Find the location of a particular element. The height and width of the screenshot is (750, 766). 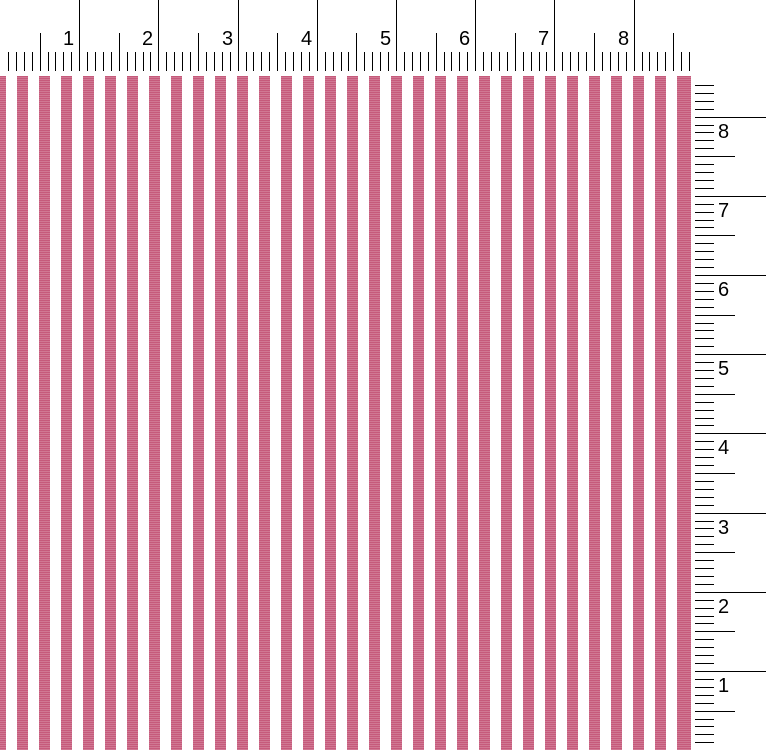

ruler-label: 3 is located at coordinates (228, 39).